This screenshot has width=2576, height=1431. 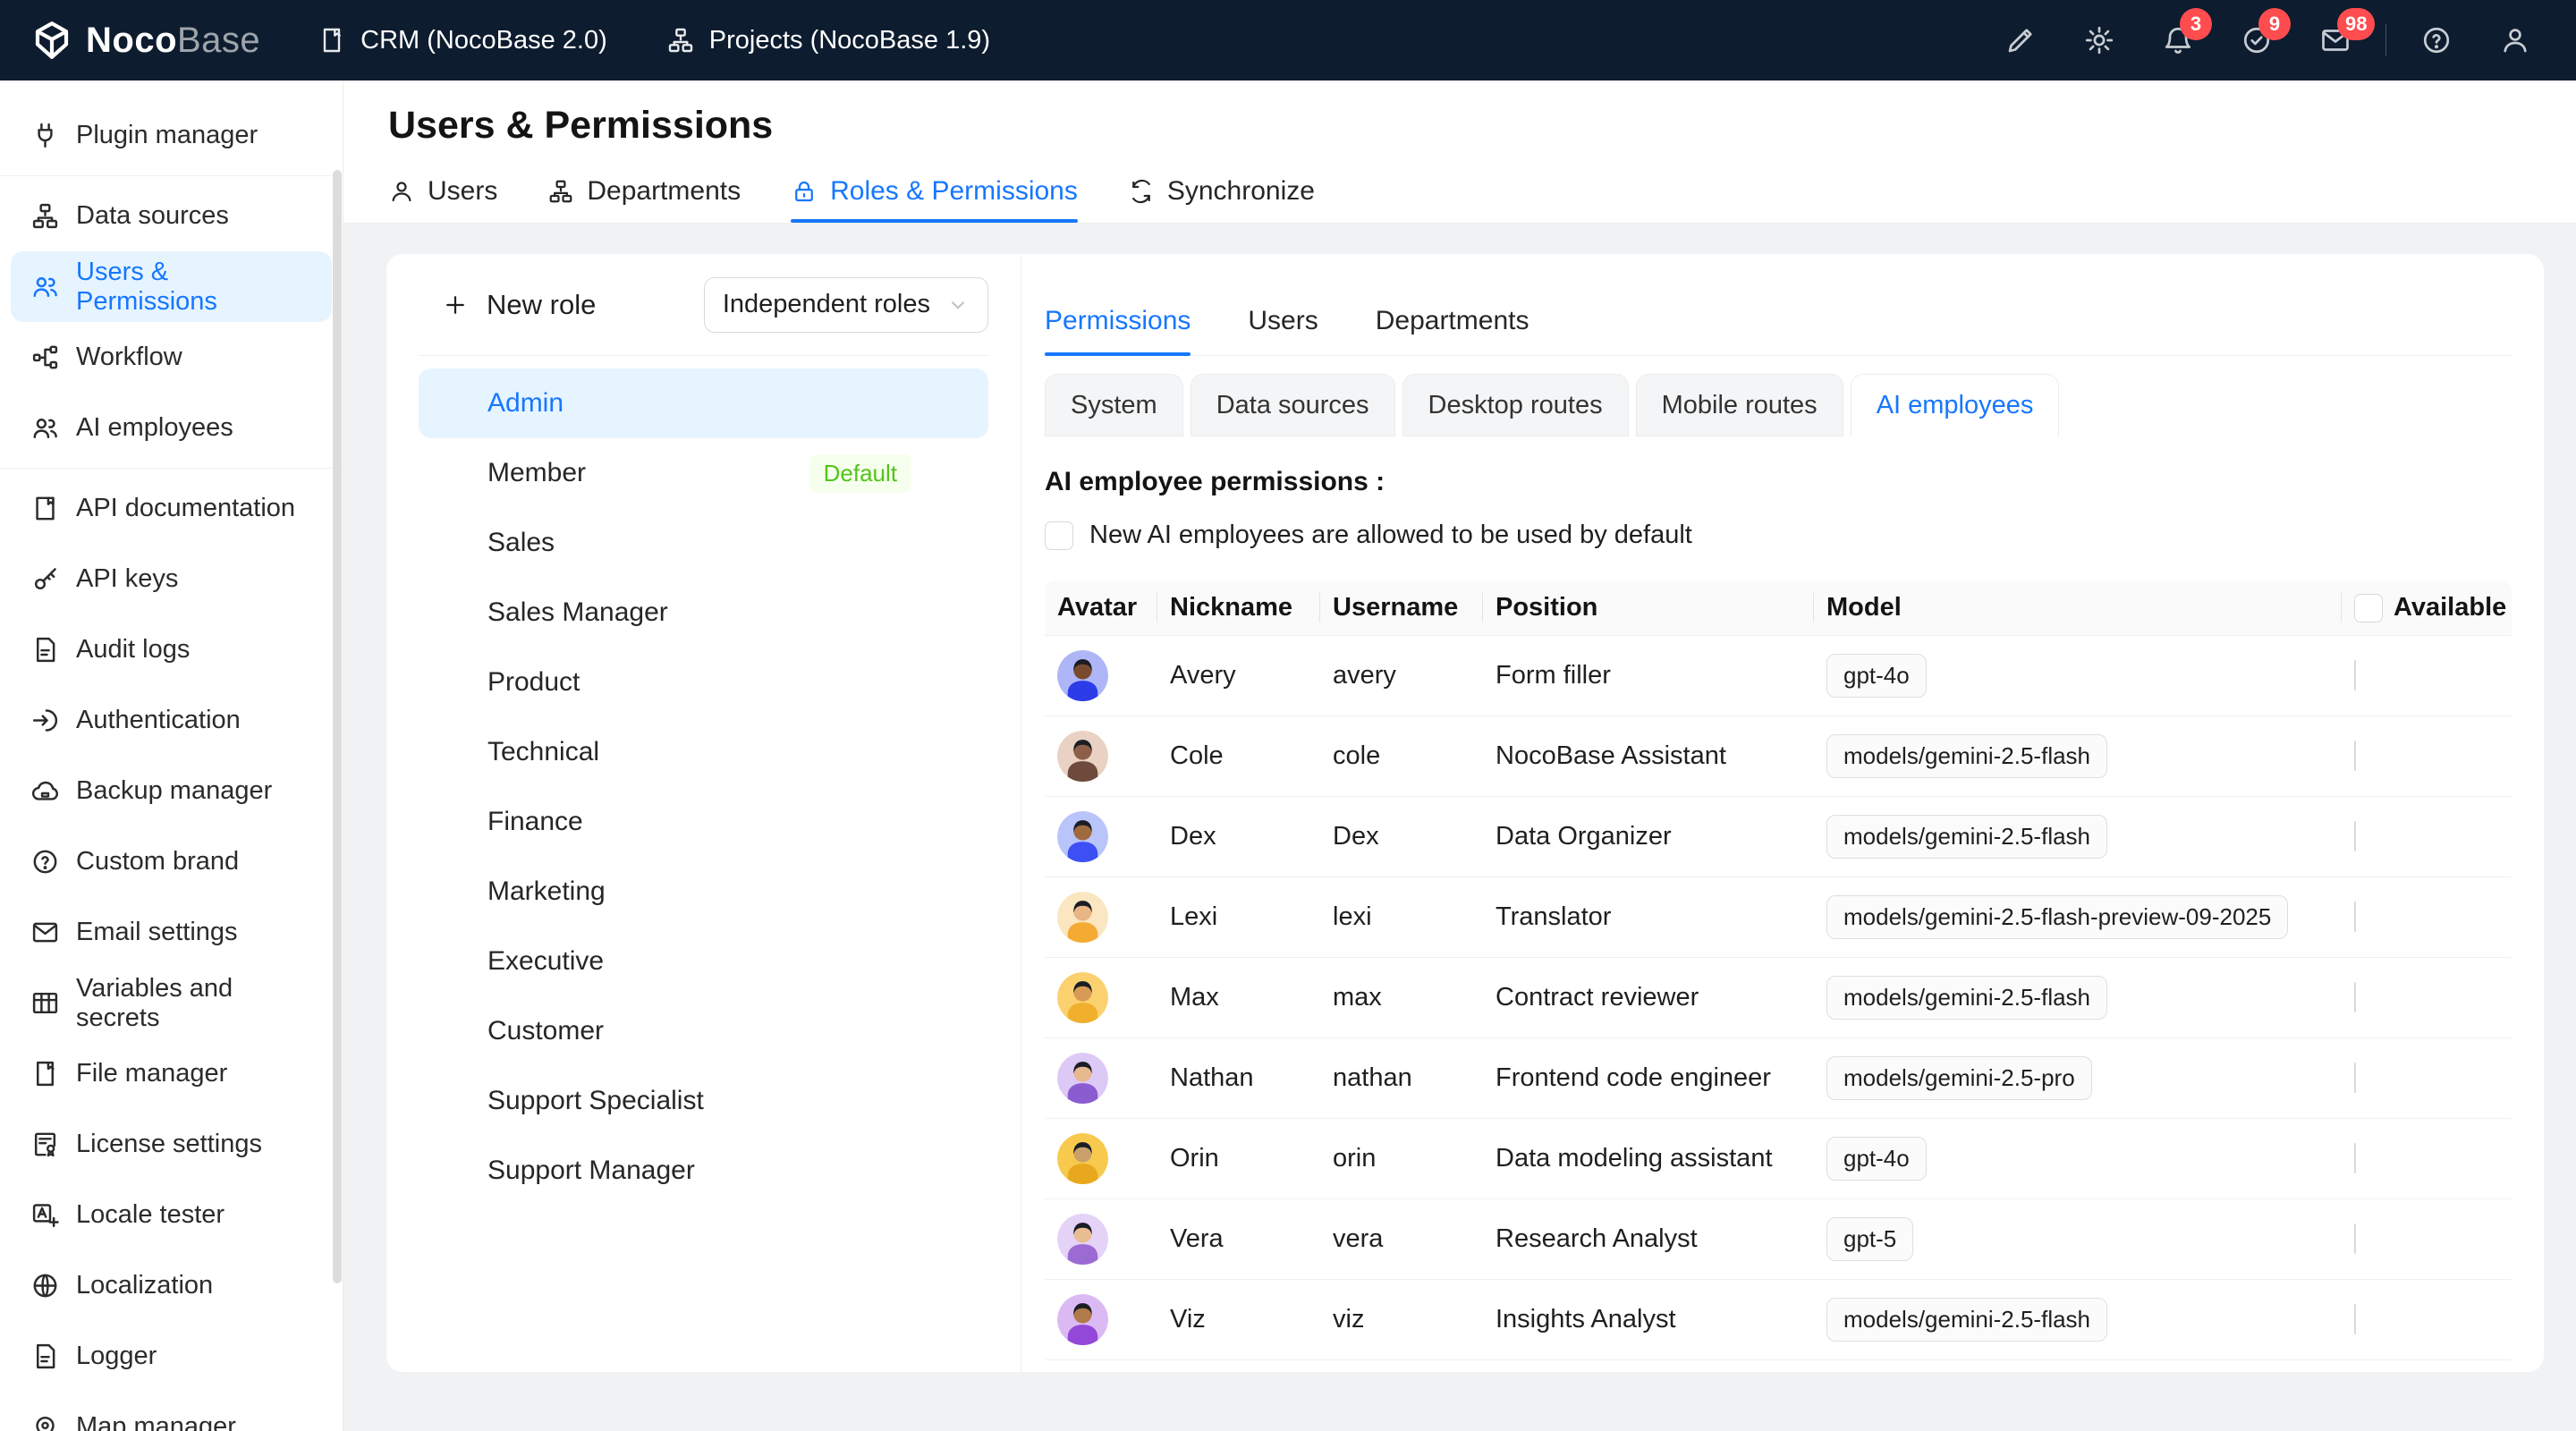 What do you see at coordinates (171, 862) in the screenshot?
I see `sidebar-item-custom-brand: Custom brand` at bounding box center [171, 862].